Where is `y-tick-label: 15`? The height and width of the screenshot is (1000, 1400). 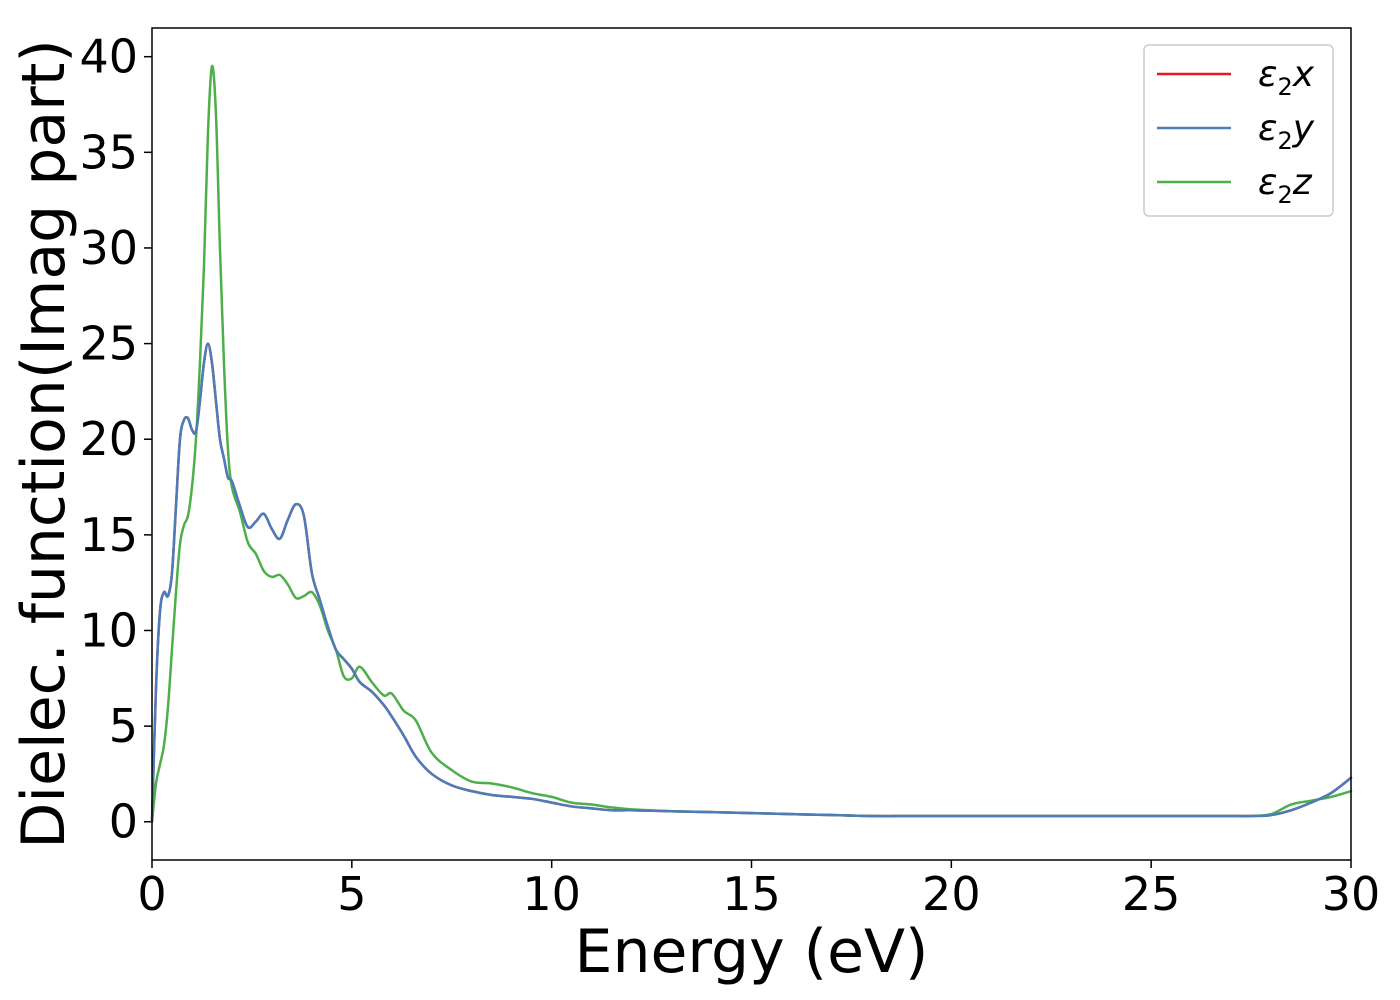
y-tick-label: 15 is located at coordinates (108, 535).